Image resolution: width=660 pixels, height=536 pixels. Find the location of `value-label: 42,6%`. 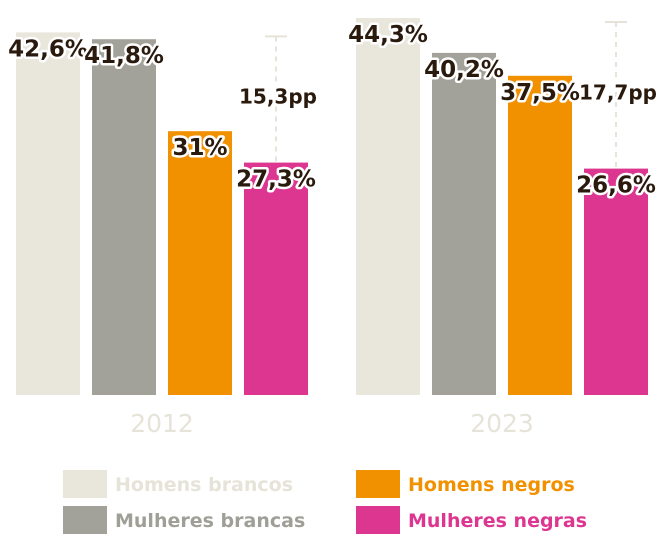

value-label: 42,6% is located at coordinates (48, 49).